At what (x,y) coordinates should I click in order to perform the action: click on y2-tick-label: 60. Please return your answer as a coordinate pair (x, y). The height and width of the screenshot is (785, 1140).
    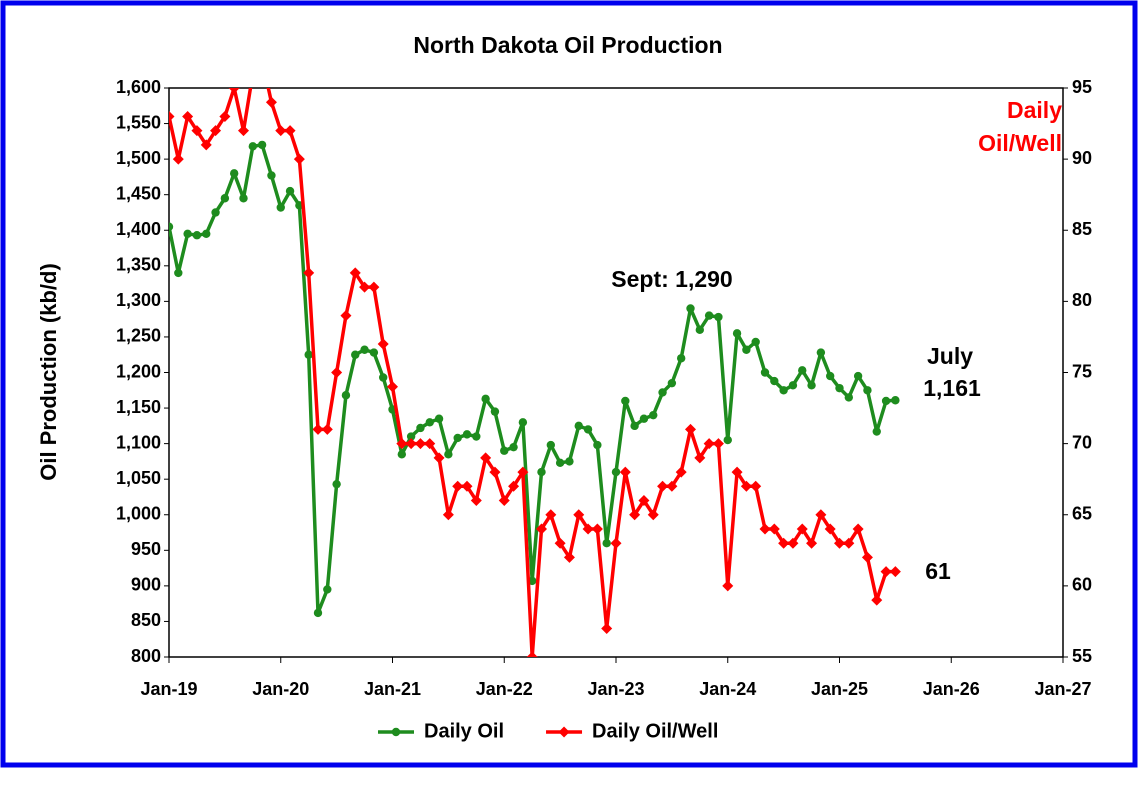
    Looking at the image, I should click on (1082, 585).